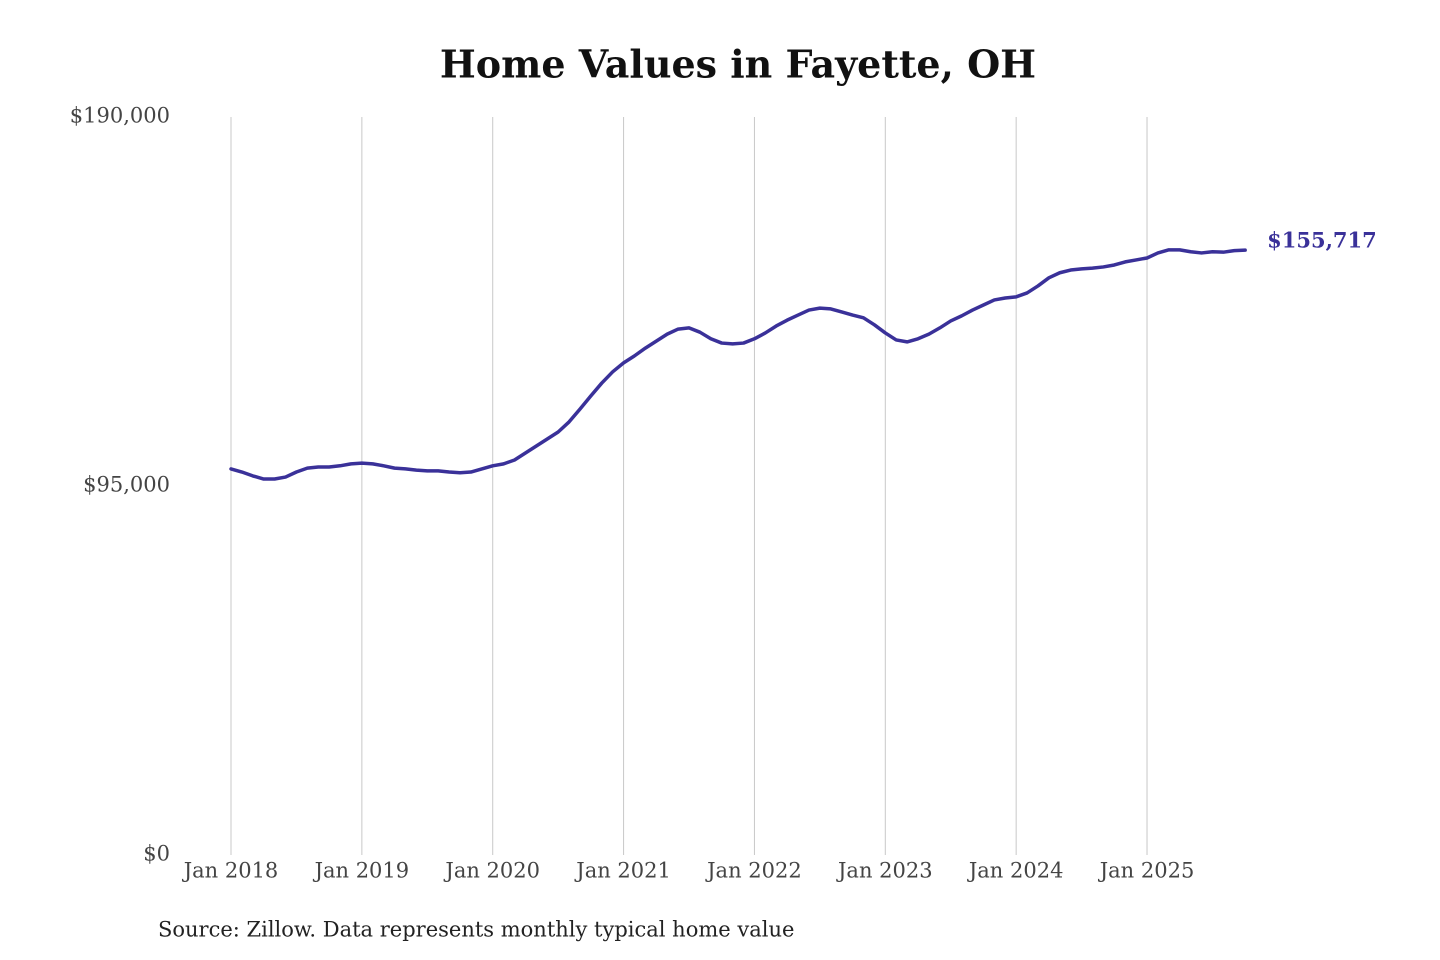 Image resolution: width=1440 pixels, height=960 pixels. Describe the element at coordinates (126, 485) in the screenshot. I see `y-tick-label: $95,000` at that location.